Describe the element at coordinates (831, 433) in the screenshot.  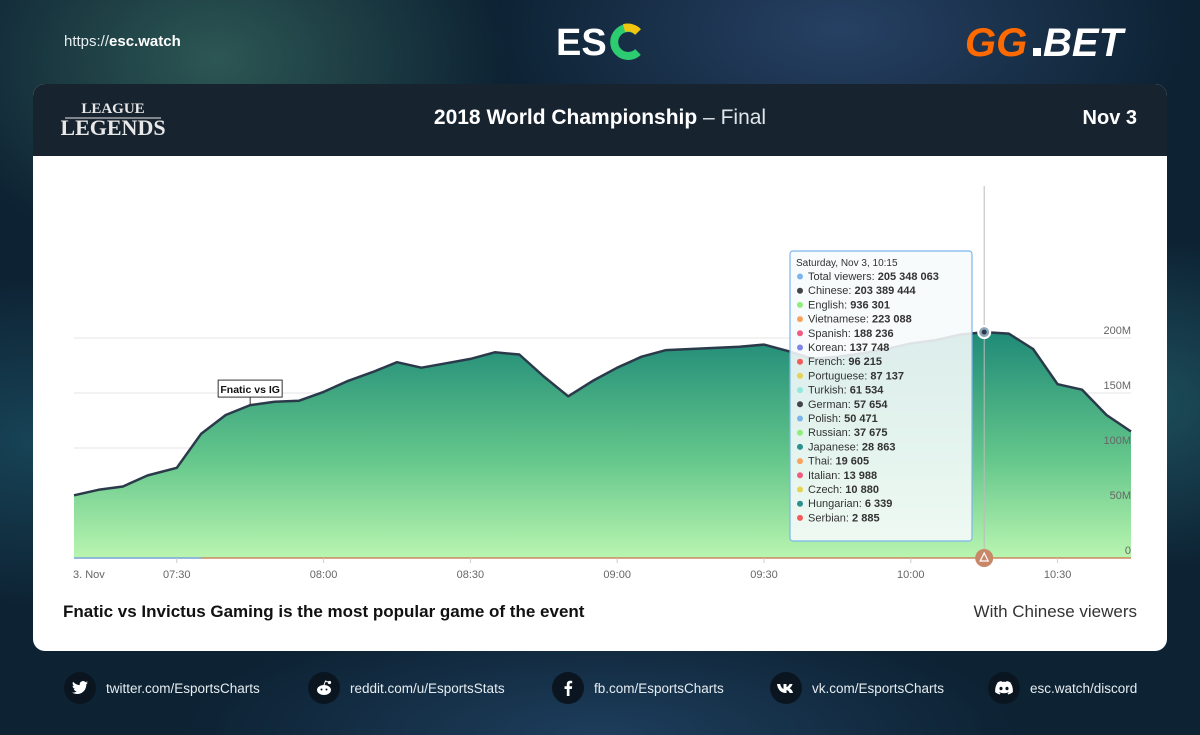
I see `tooltip-row-name: Russian:` at that location.